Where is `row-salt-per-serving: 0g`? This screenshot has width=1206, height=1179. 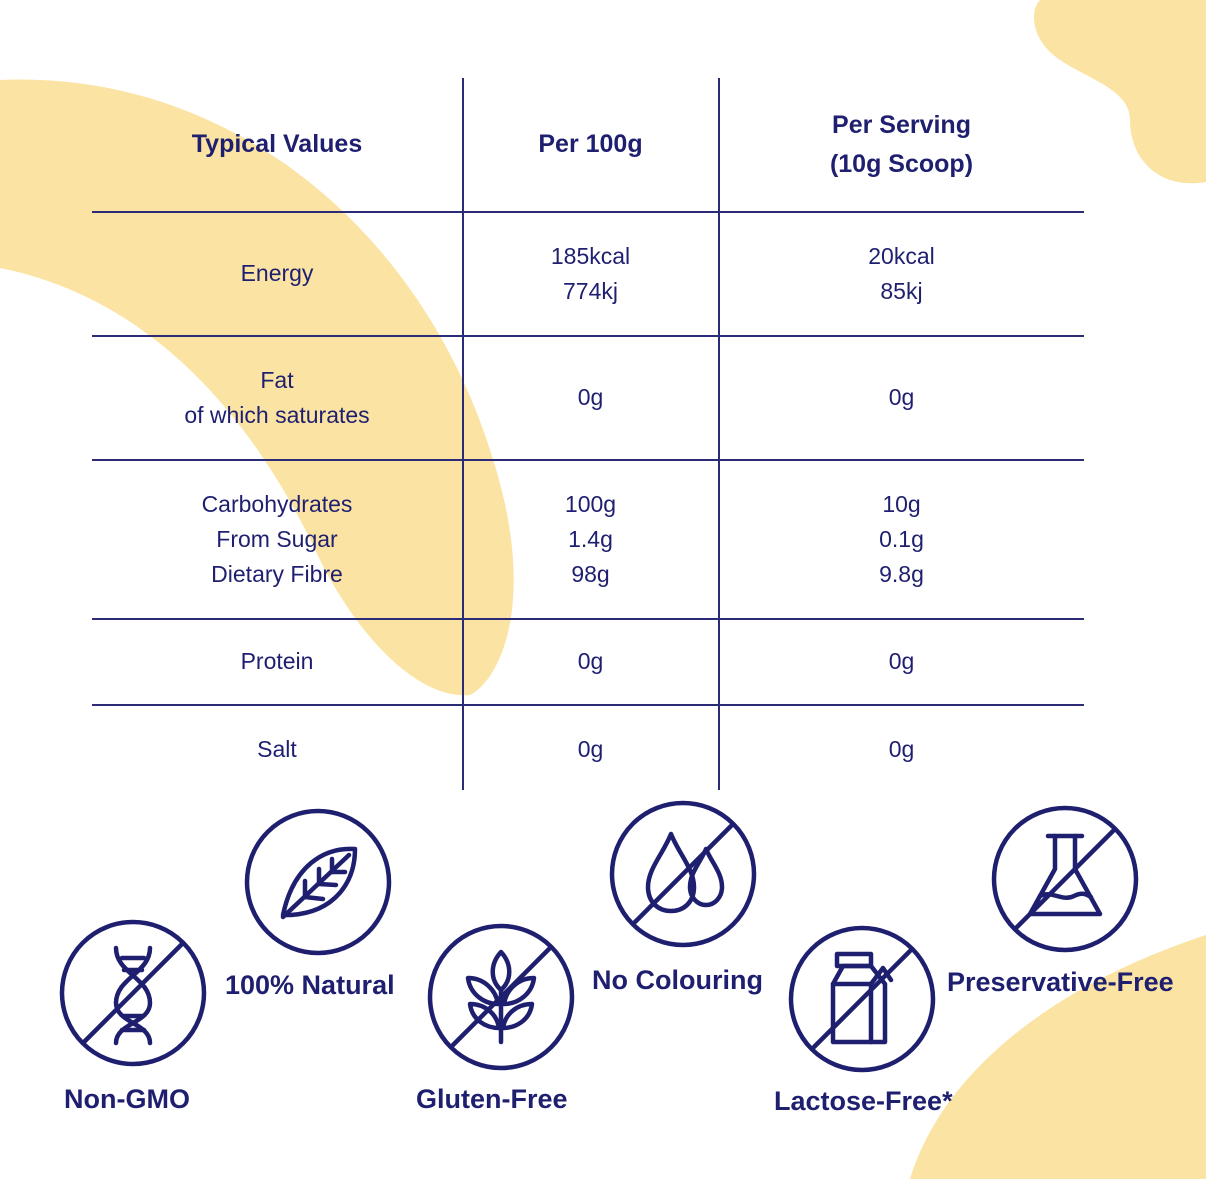
row-salt-per-serving: 0g is located at coordinates (901, 749).